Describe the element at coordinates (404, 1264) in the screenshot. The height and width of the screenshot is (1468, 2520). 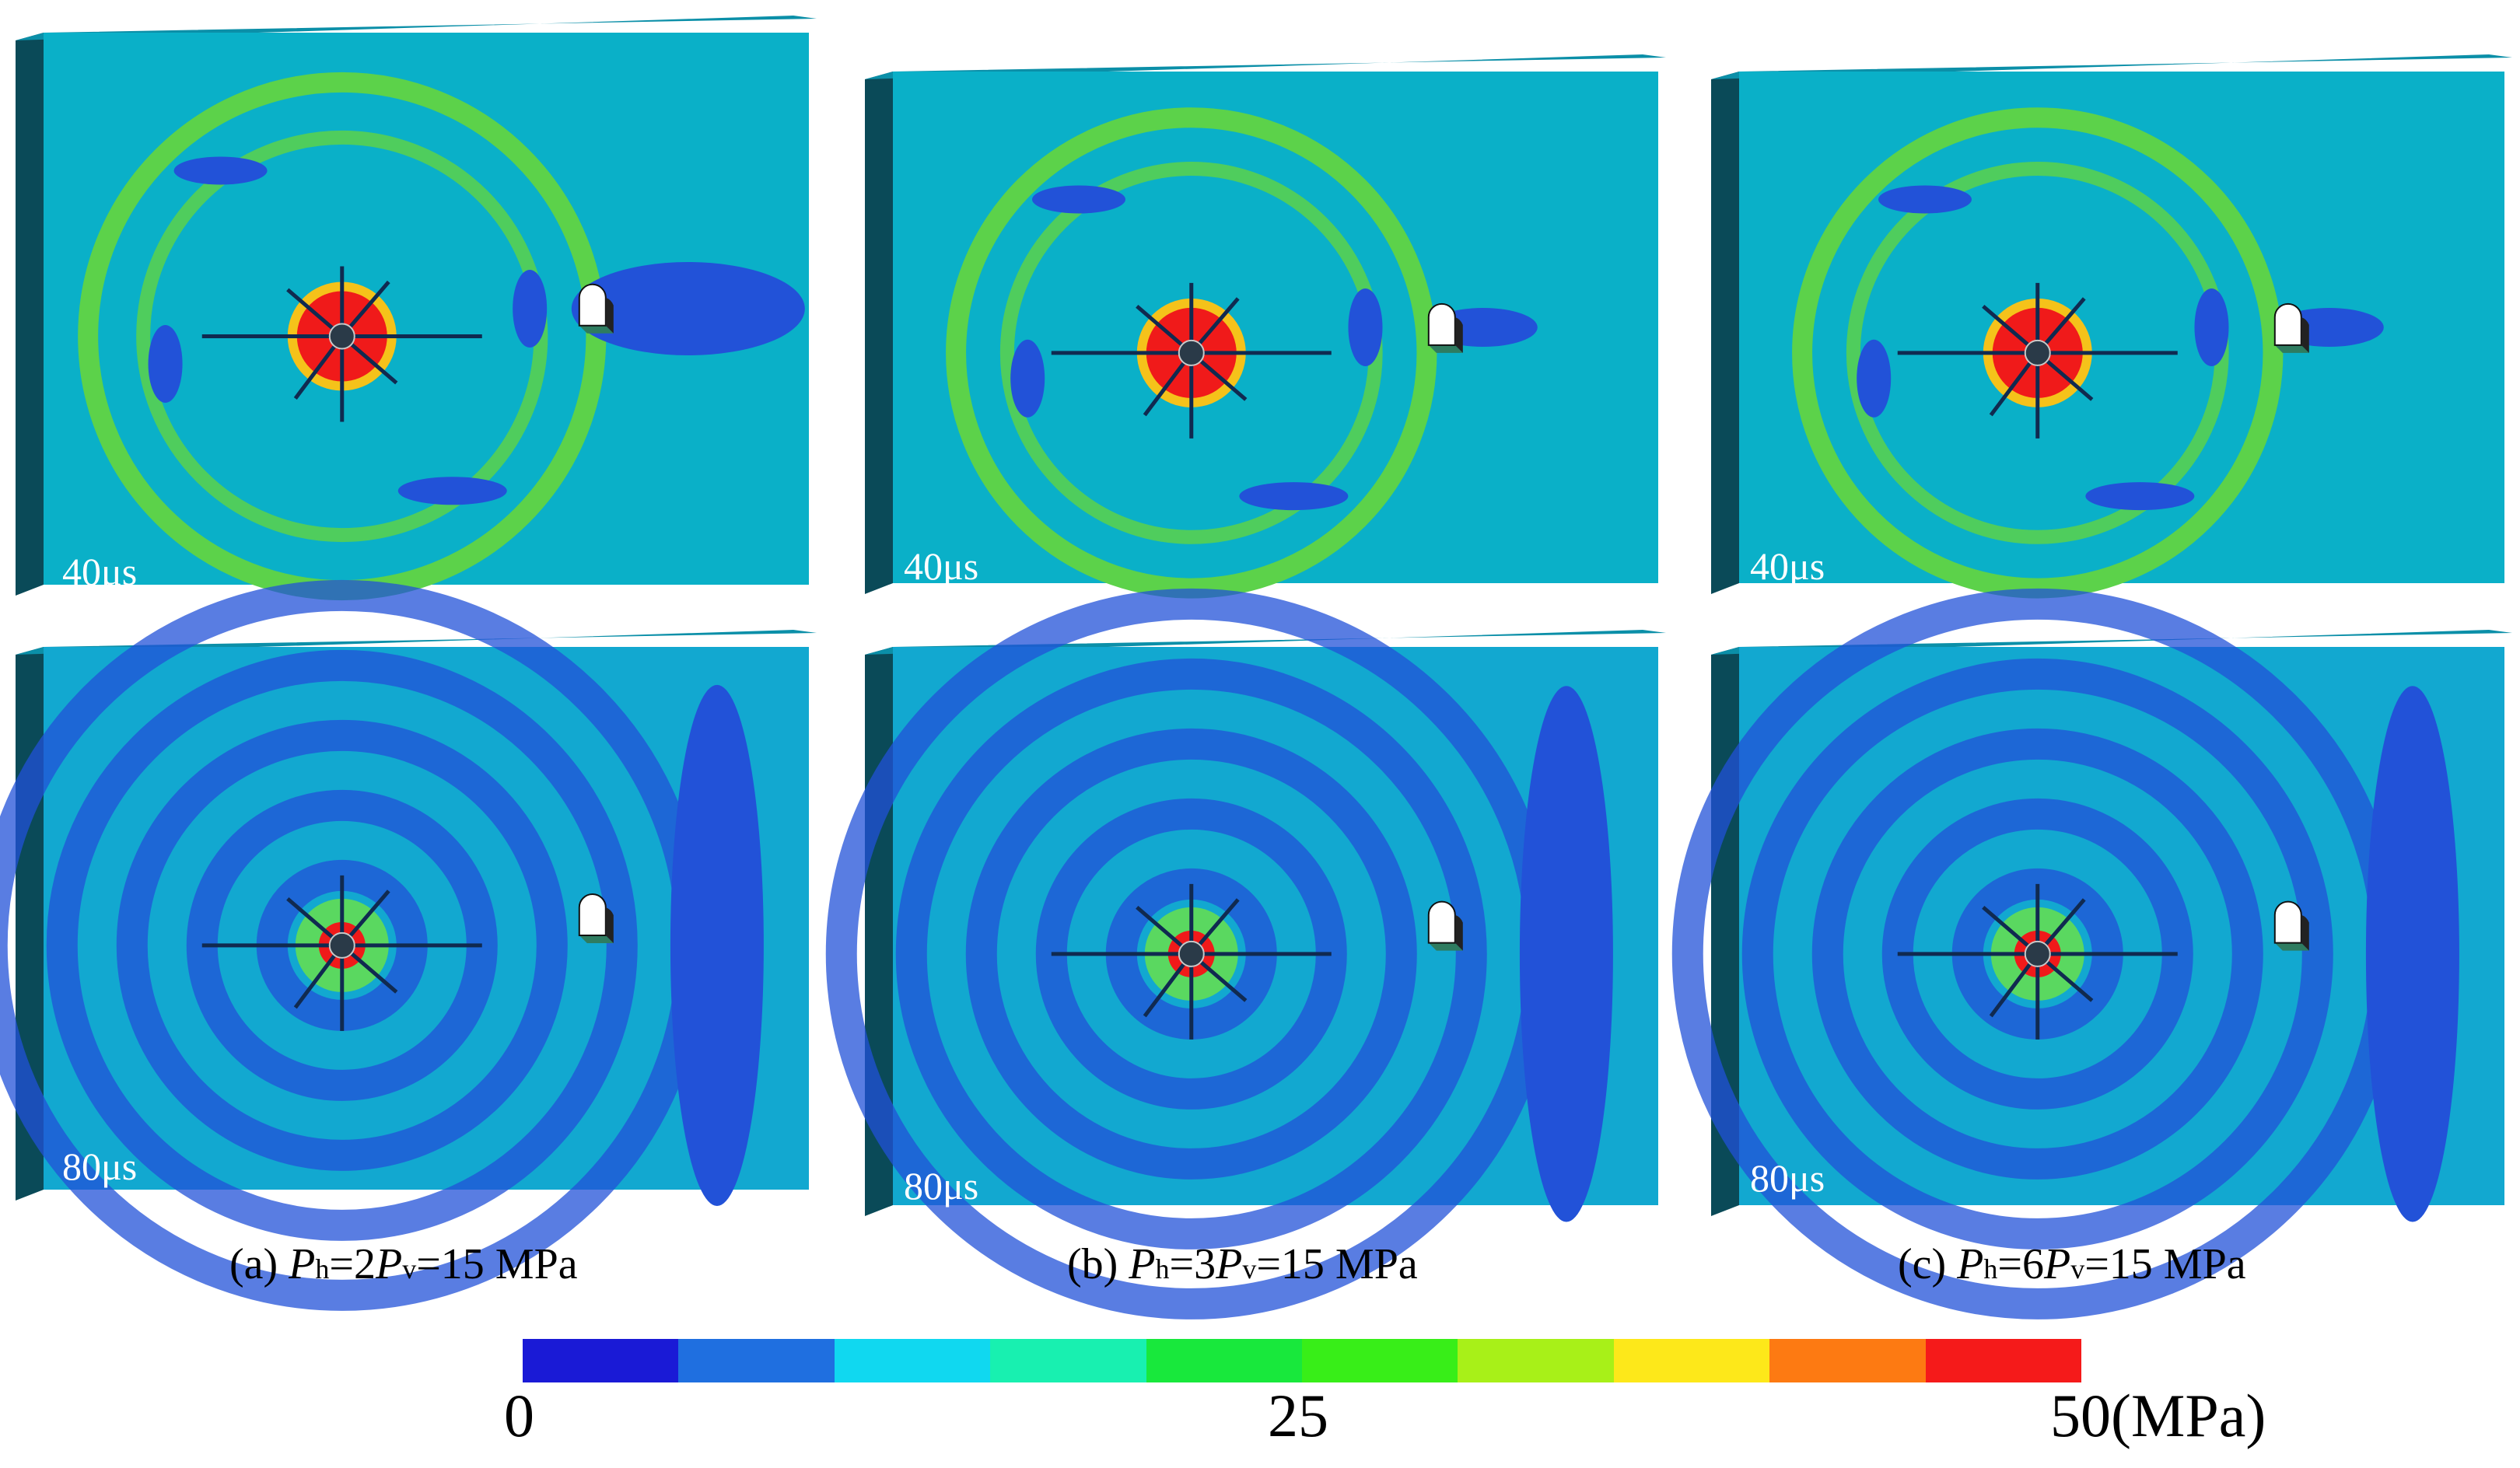
I see `caption-a: (a) Ph=2Pv=15 MPa` at that location.